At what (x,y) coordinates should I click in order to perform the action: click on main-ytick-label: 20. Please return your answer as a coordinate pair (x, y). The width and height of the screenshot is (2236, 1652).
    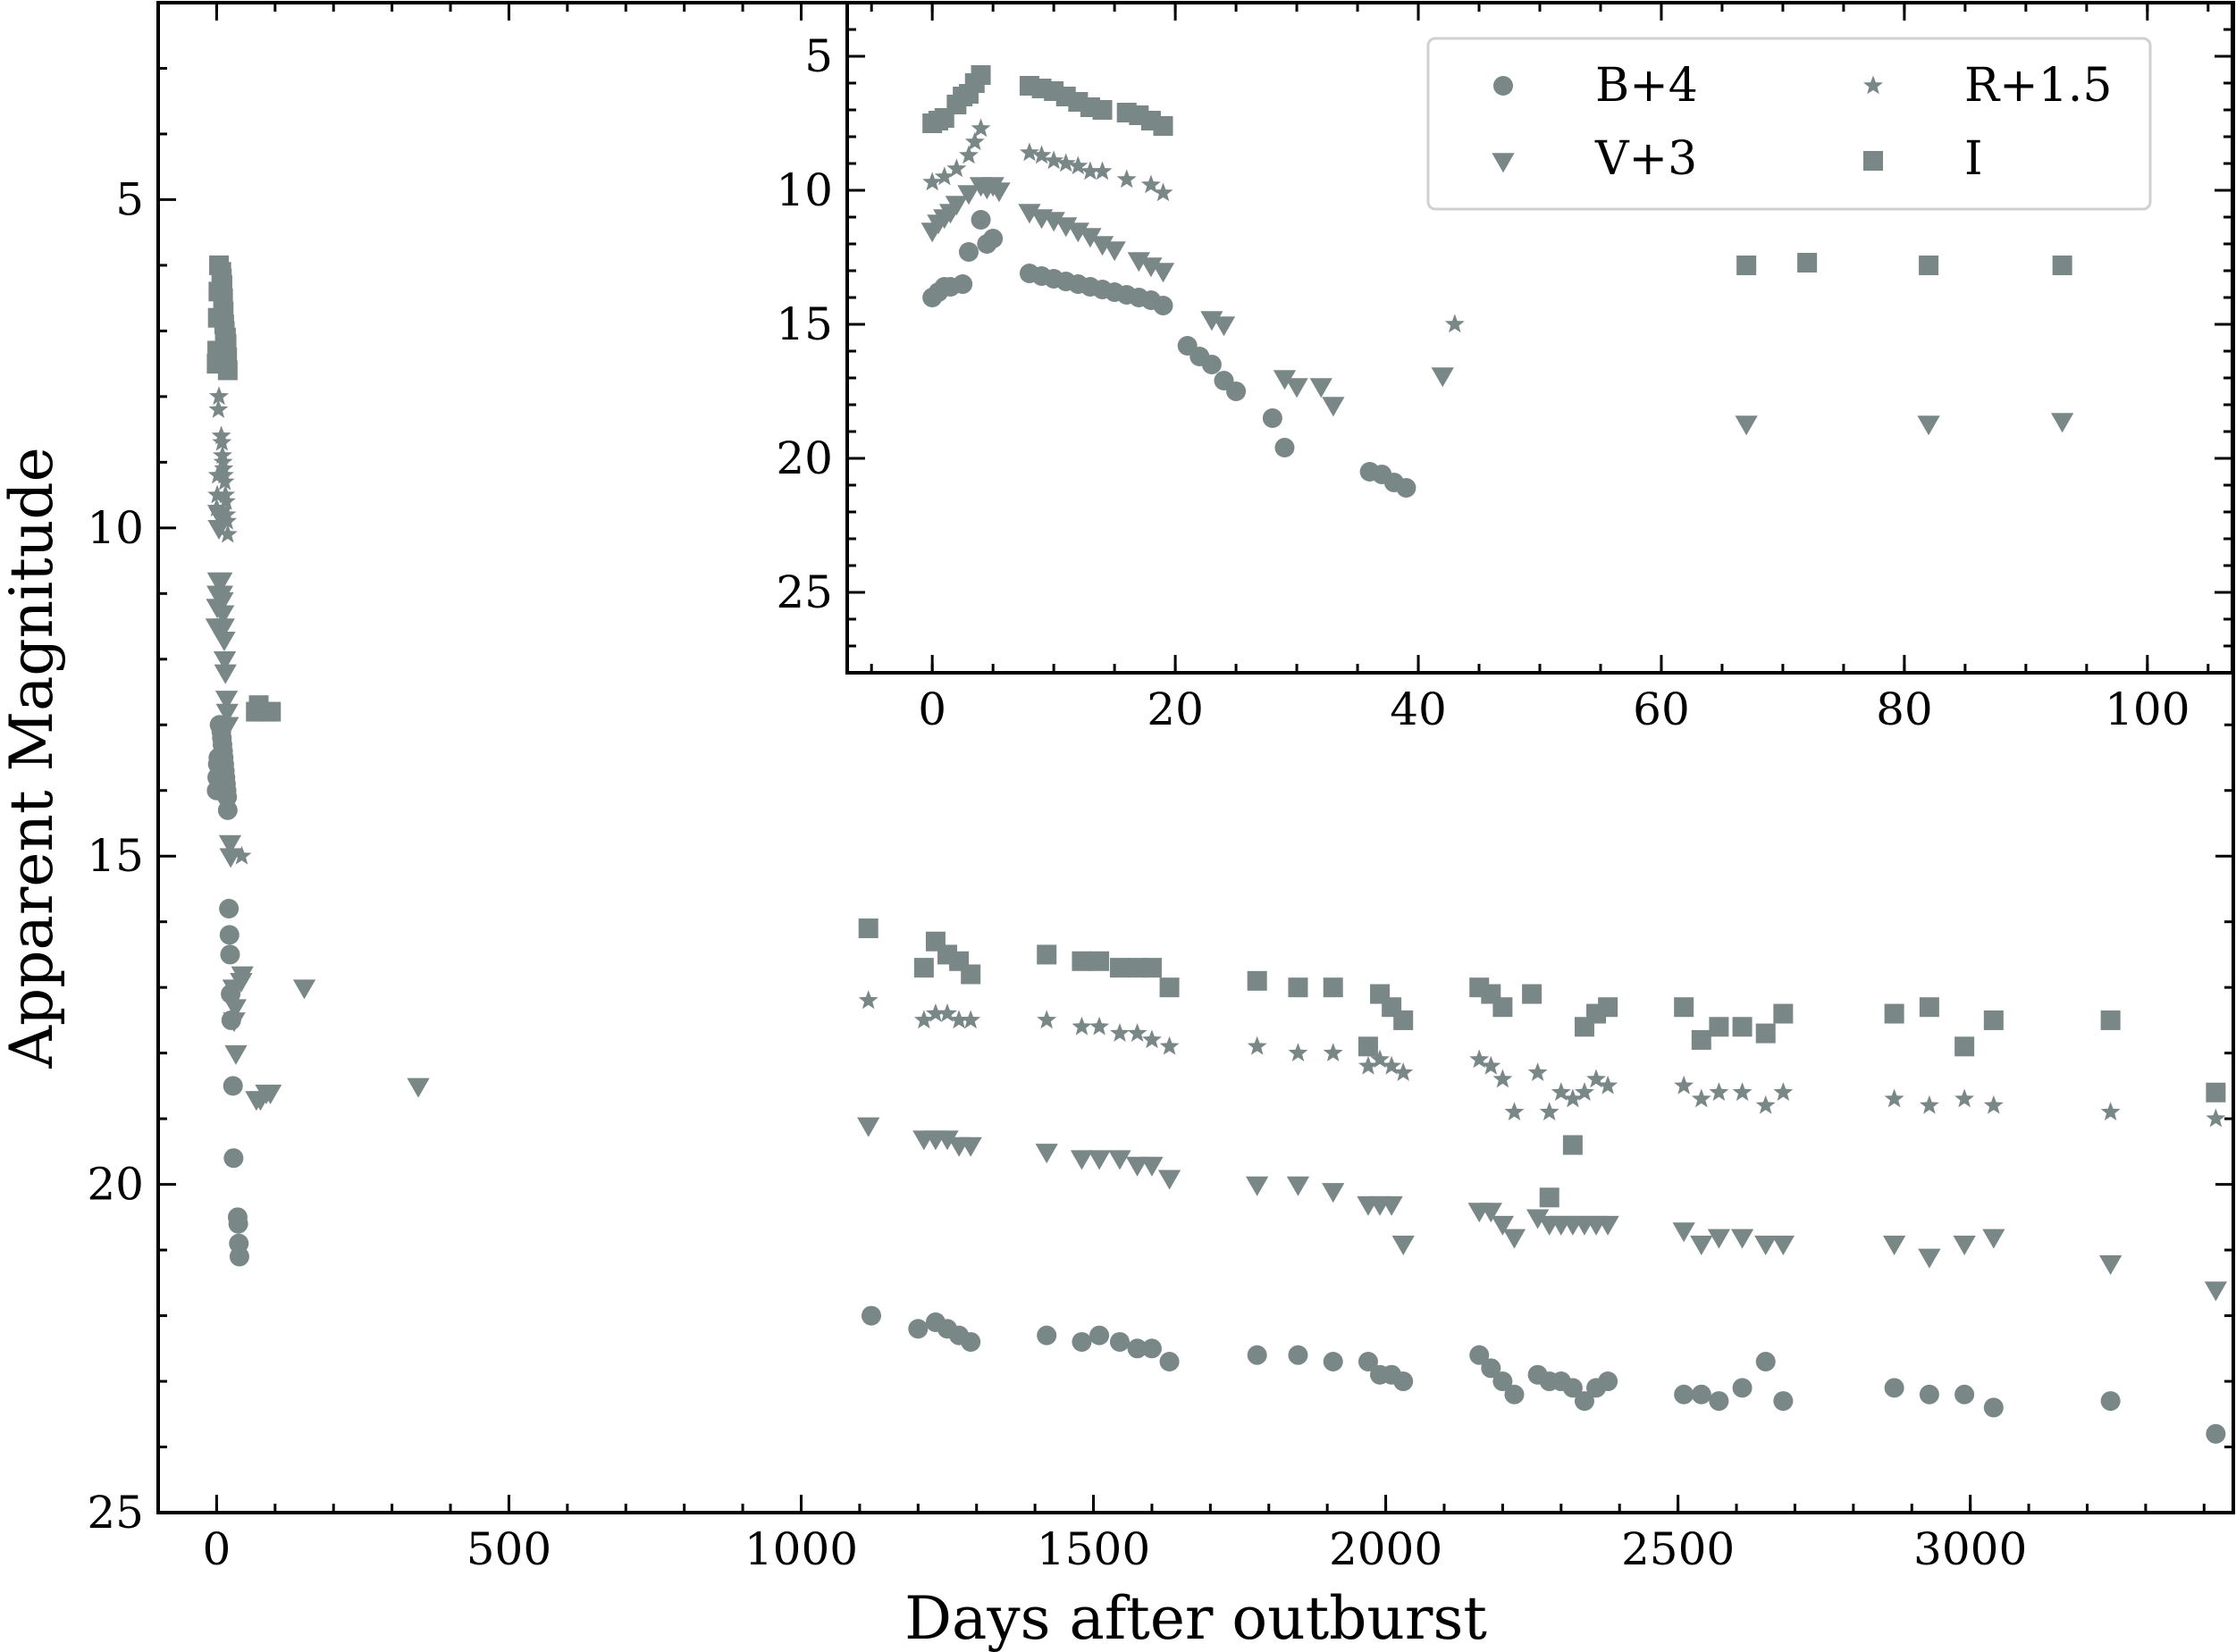
    Looking at the image, I should click on (116, 1185).